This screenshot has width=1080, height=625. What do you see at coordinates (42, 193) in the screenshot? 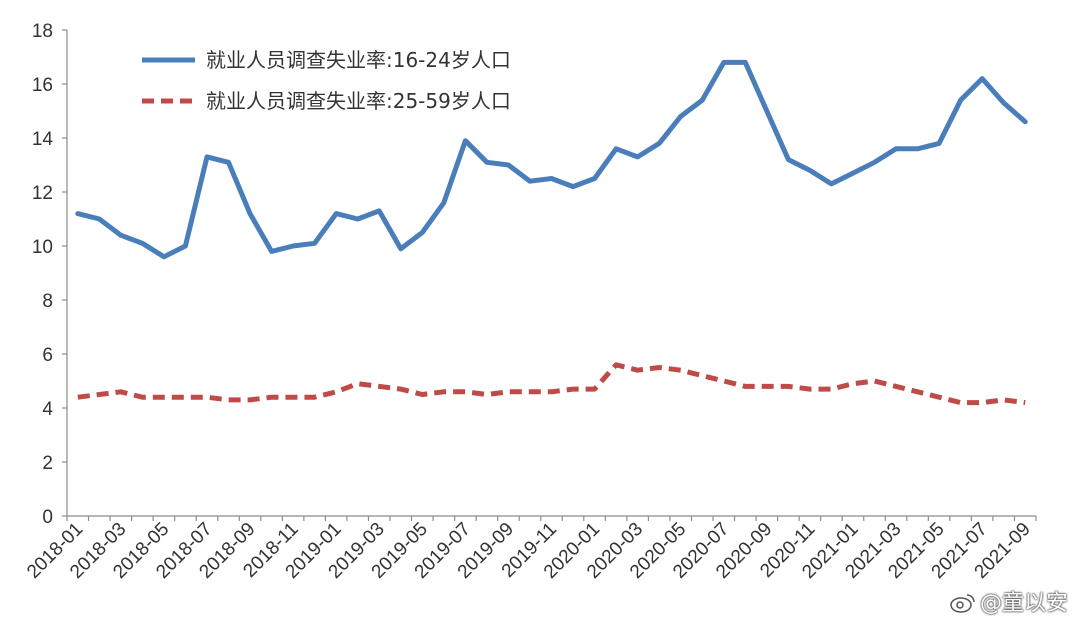
I see `y-tick-label: 12` at bounding box center [42, 193].